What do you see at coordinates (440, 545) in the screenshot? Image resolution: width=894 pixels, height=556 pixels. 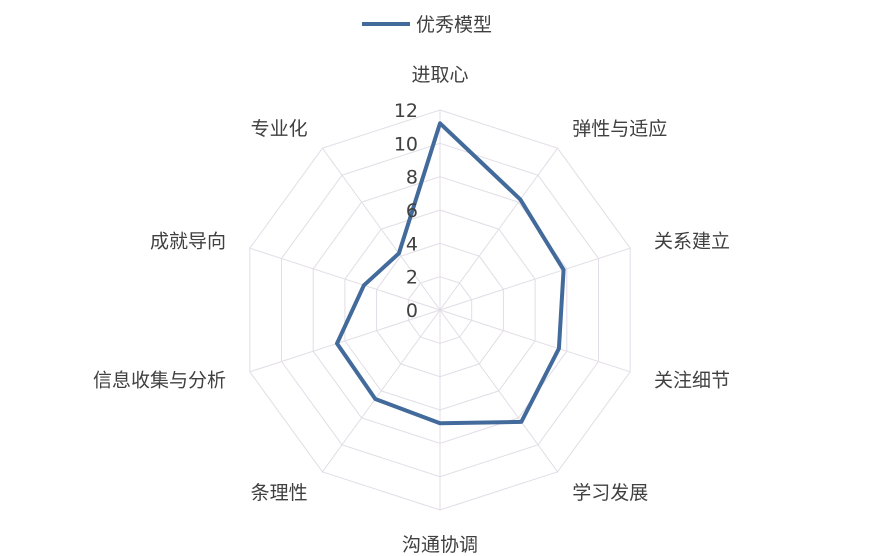 I see `axis-label-6: 沟通协调` at bounding box center [440, 545].